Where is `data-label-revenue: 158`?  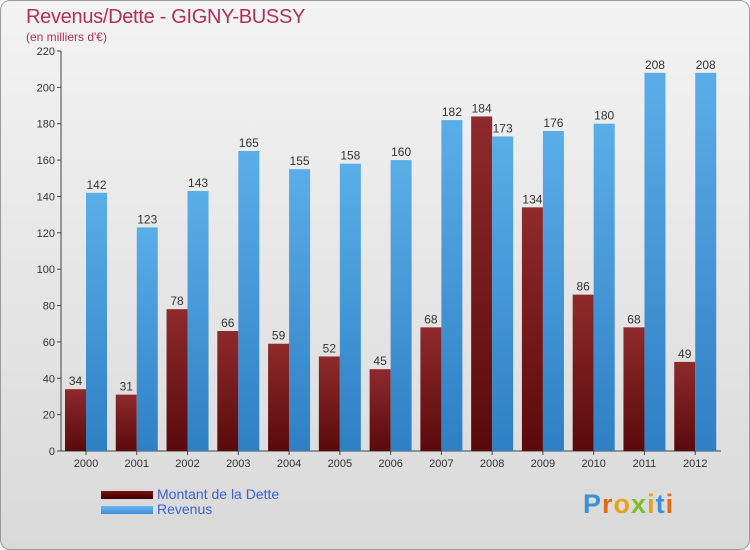
data-label-revenue: 158 is located at coordinates (350, 156).